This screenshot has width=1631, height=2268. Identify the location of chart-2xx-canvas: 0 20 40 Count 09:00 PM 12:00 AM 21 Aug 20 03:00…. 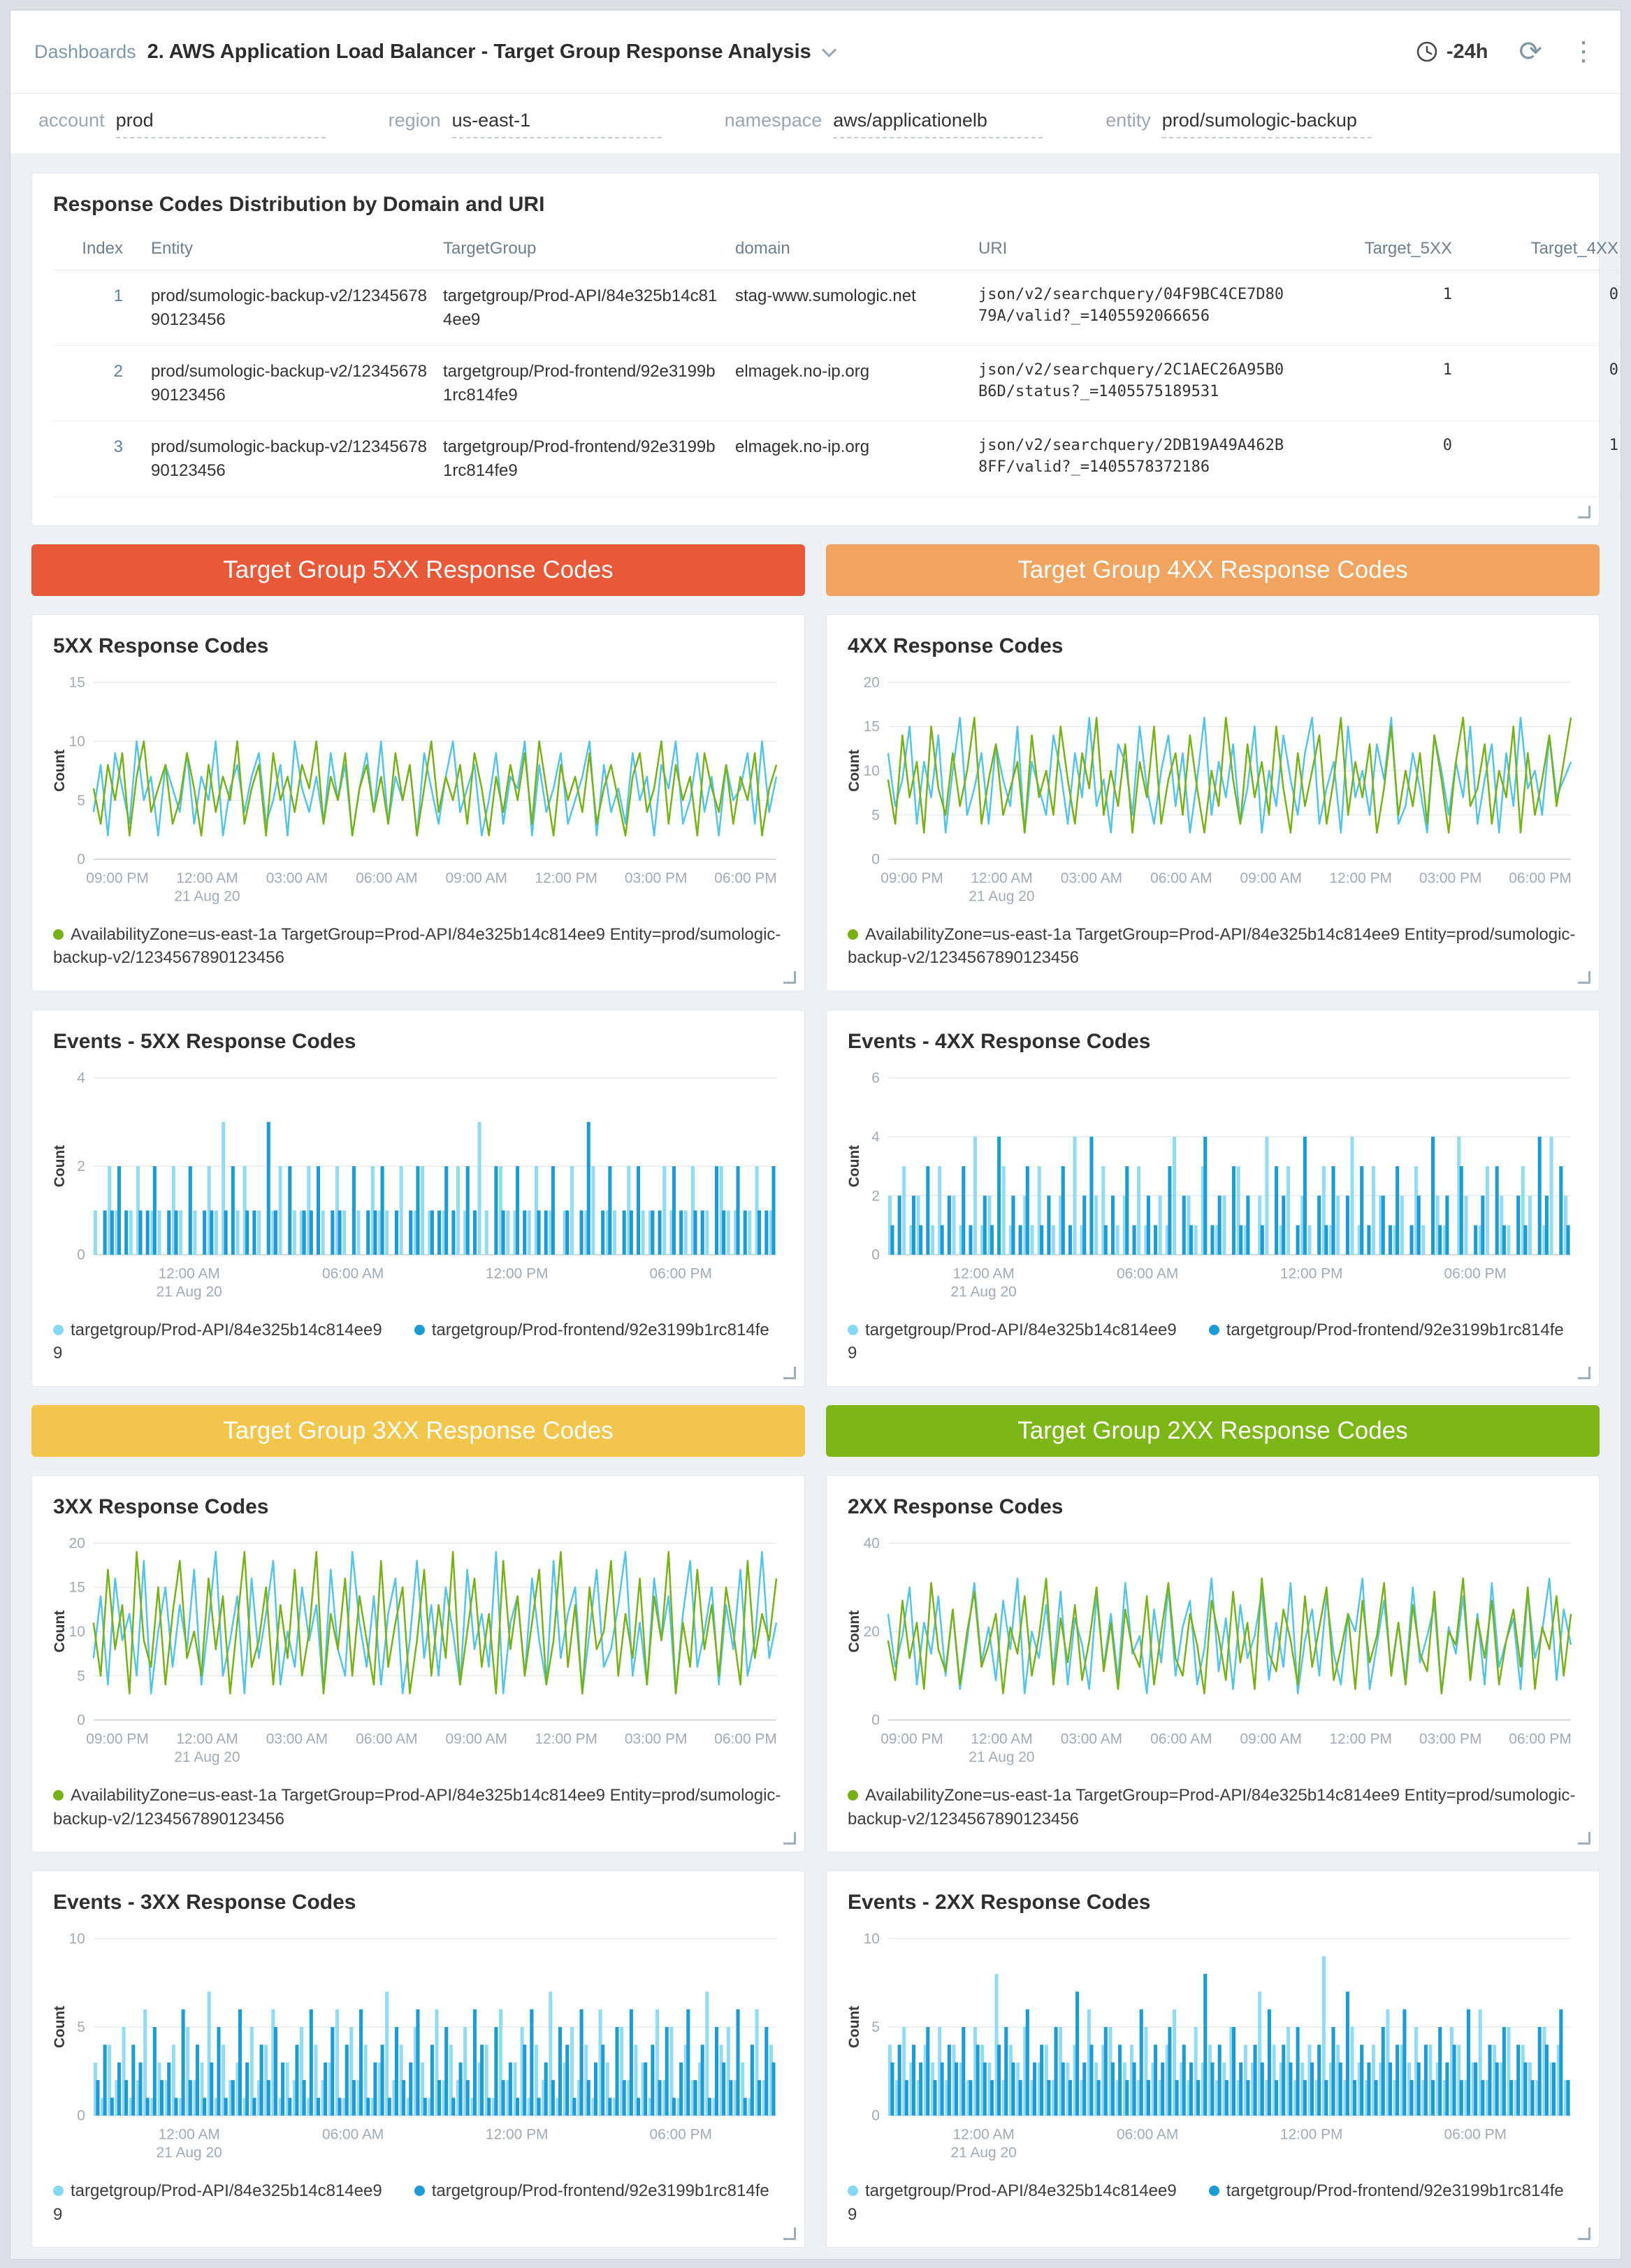
(1212, 1654).